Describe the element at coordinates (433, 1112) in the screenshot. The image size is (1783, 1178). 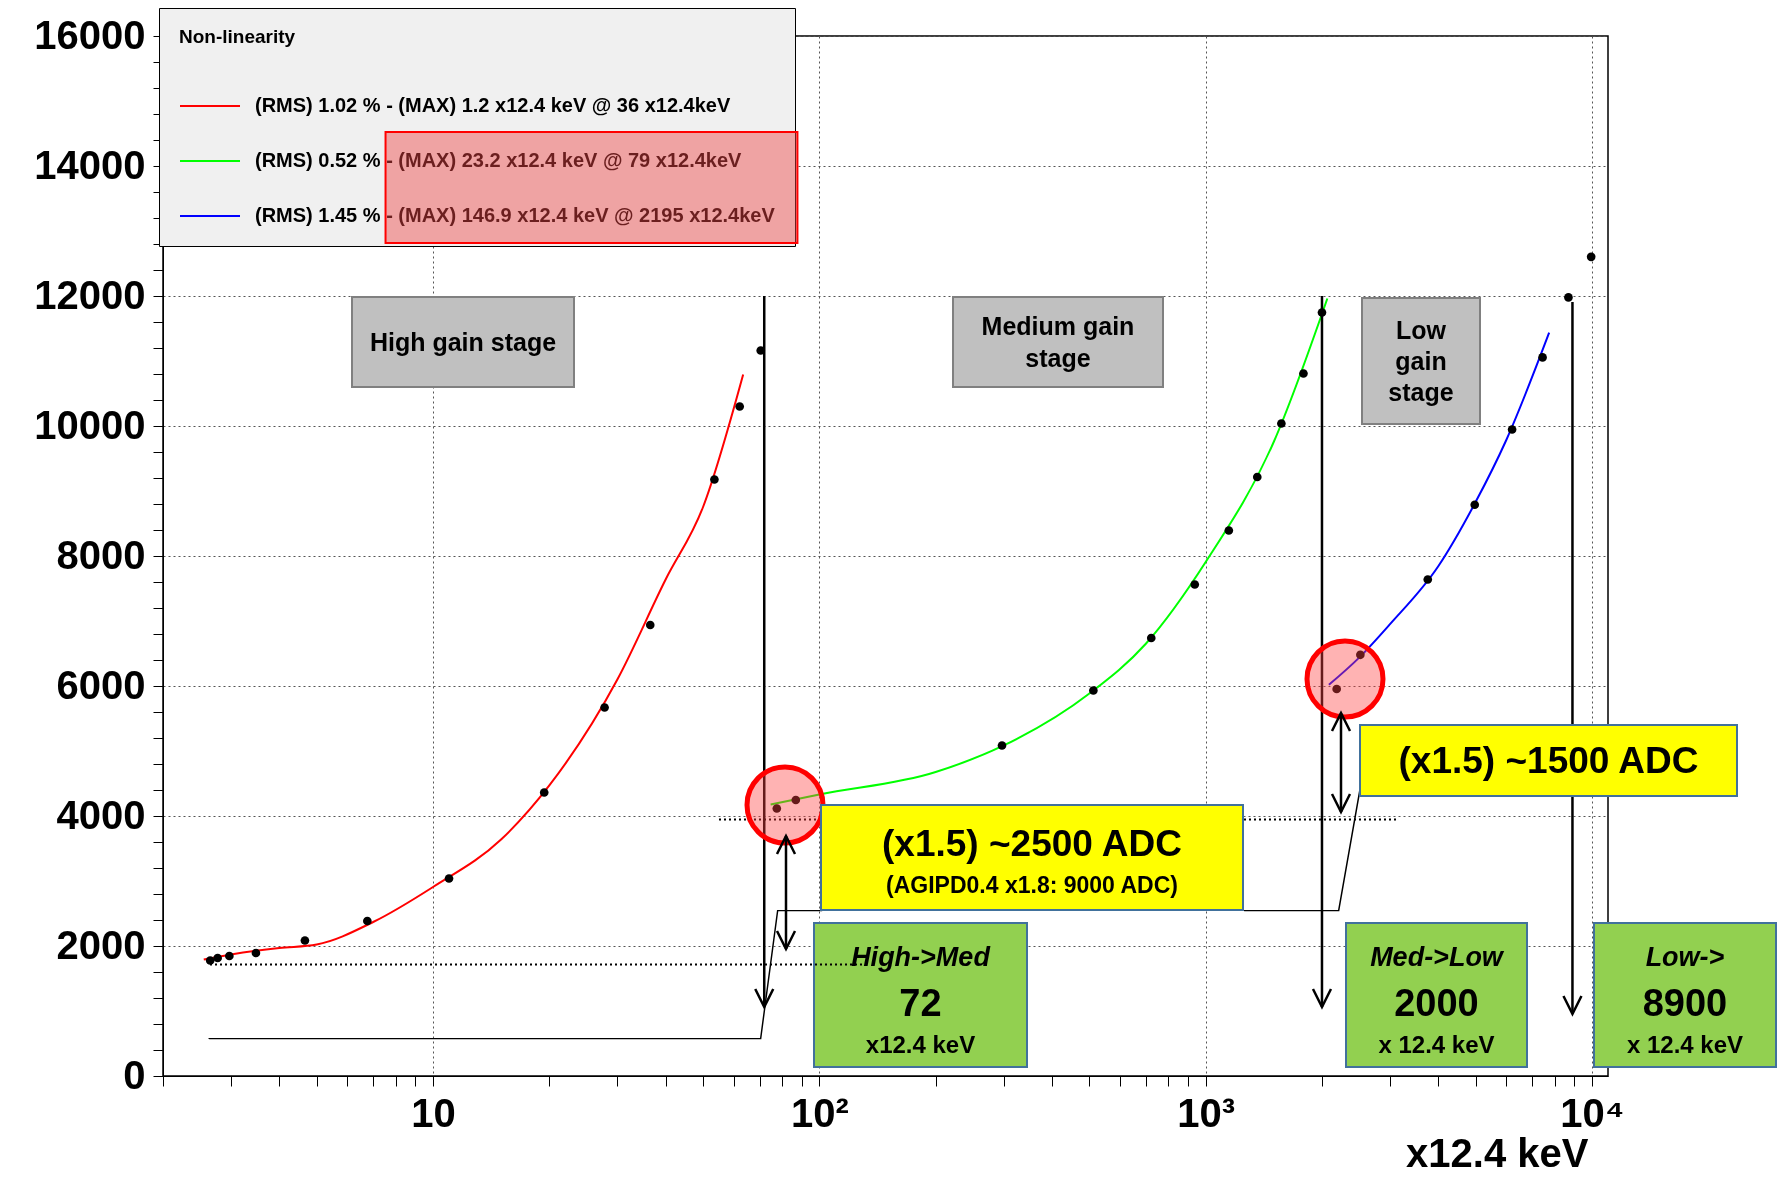
I see `x-tick-label: 10` at that location.